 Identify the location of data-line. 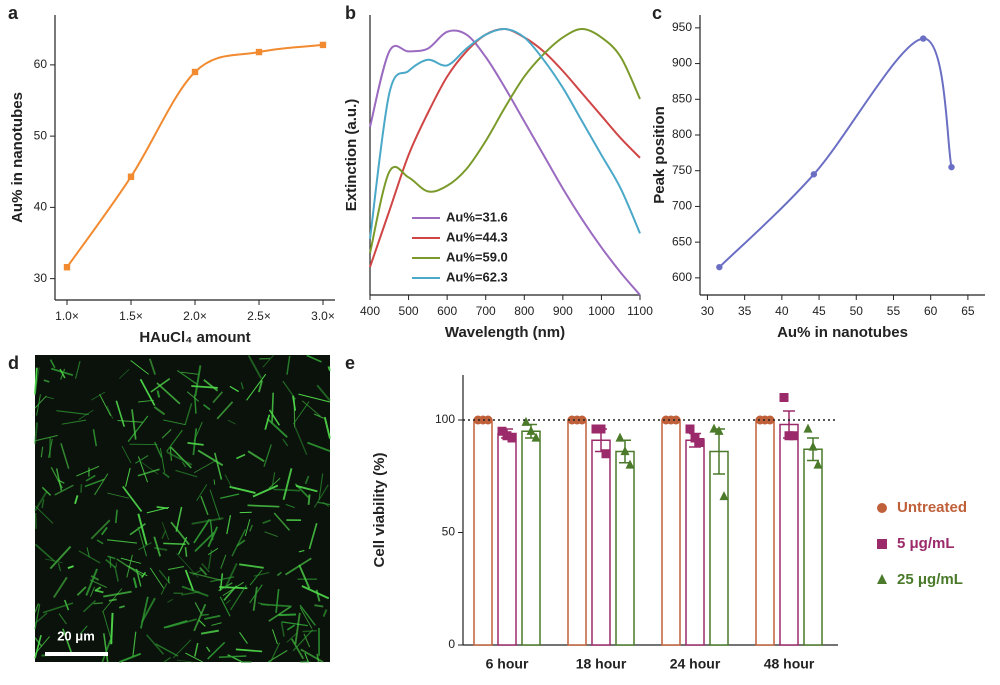
(835, 152).